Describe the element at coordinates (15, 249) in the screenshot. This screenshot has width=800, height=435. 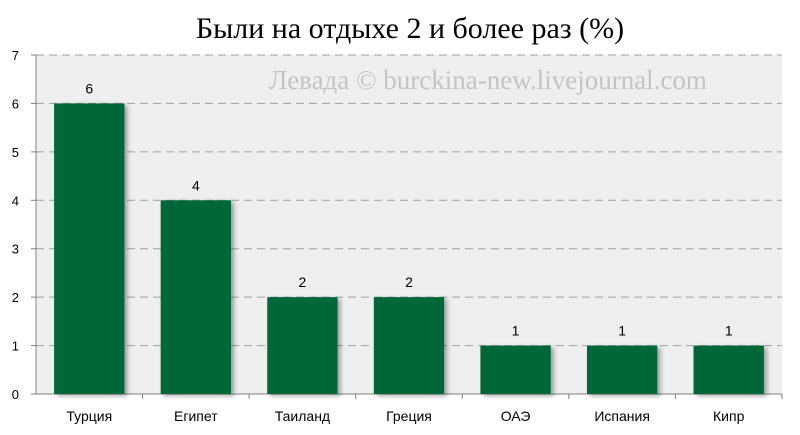
I see `y-tick-label: 3` at that location.